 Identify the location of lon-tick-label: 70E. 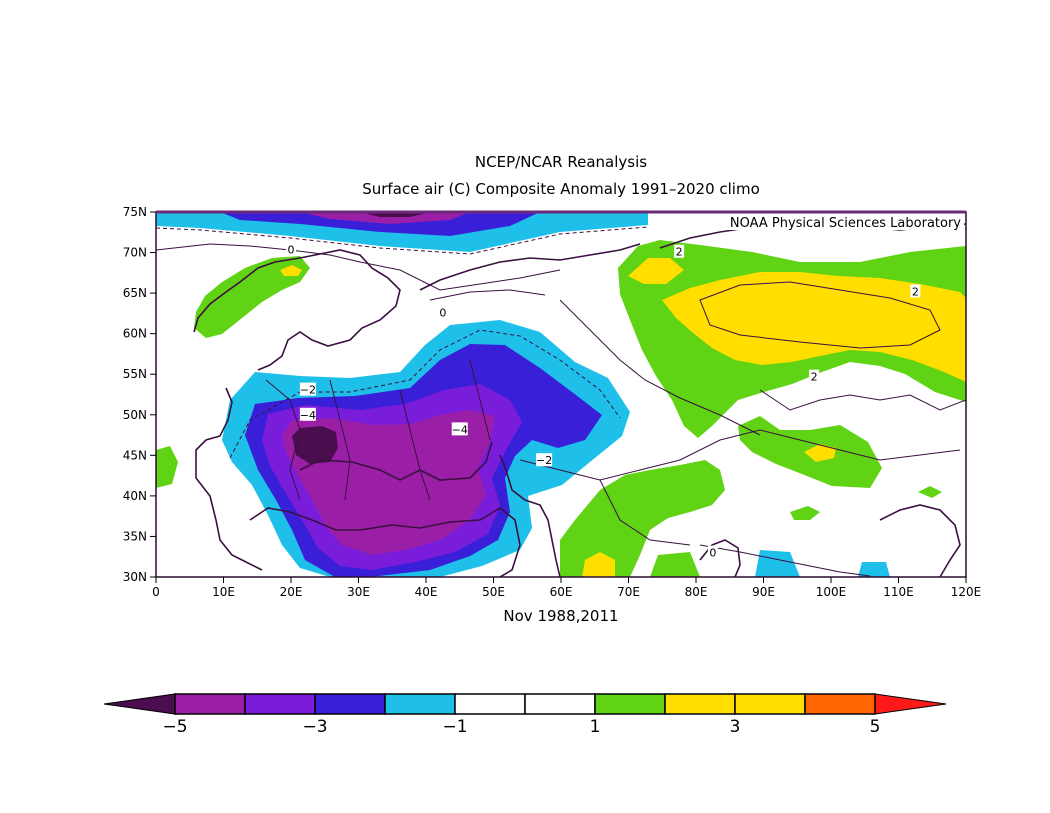
(628, 592).